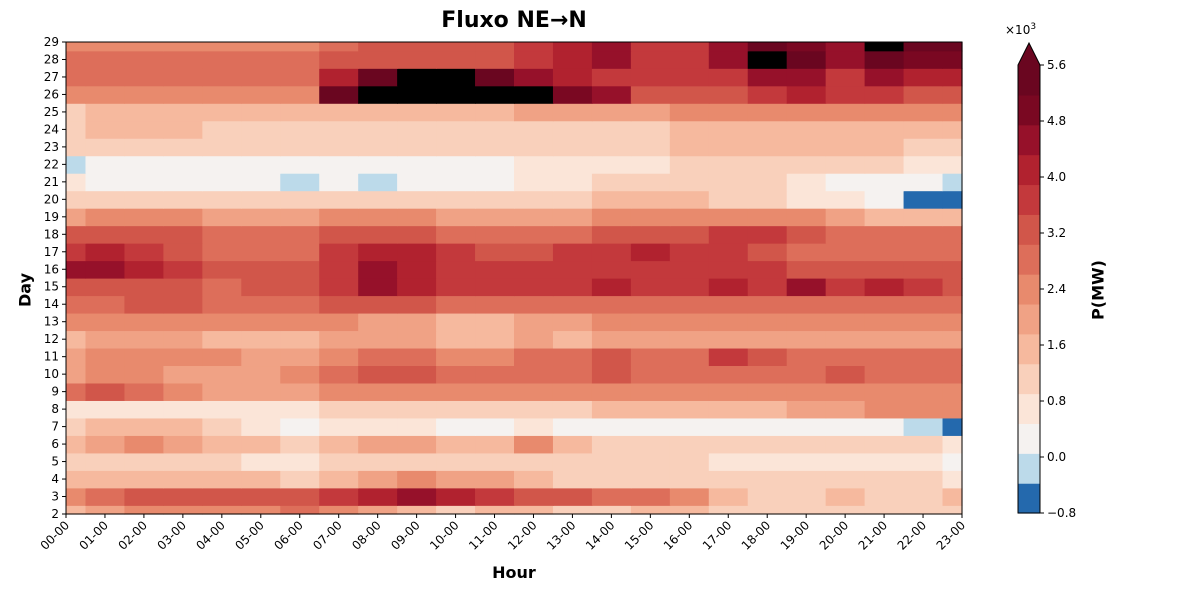 This screenshot has height=600, width=1200. I want to click on y-tick-label: 2, so click(55, 514).